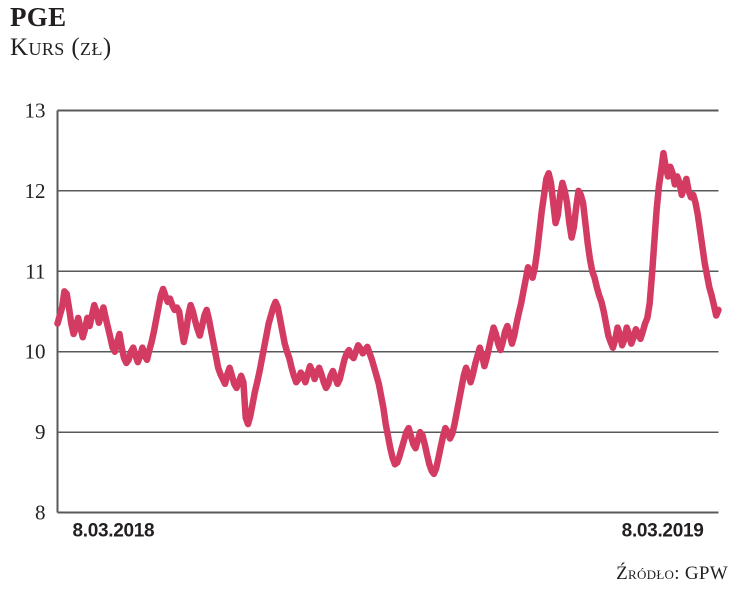  Describe the element at coordinates (40, 432) in the screenshot. I see `y-tick-9: 9` at that location.